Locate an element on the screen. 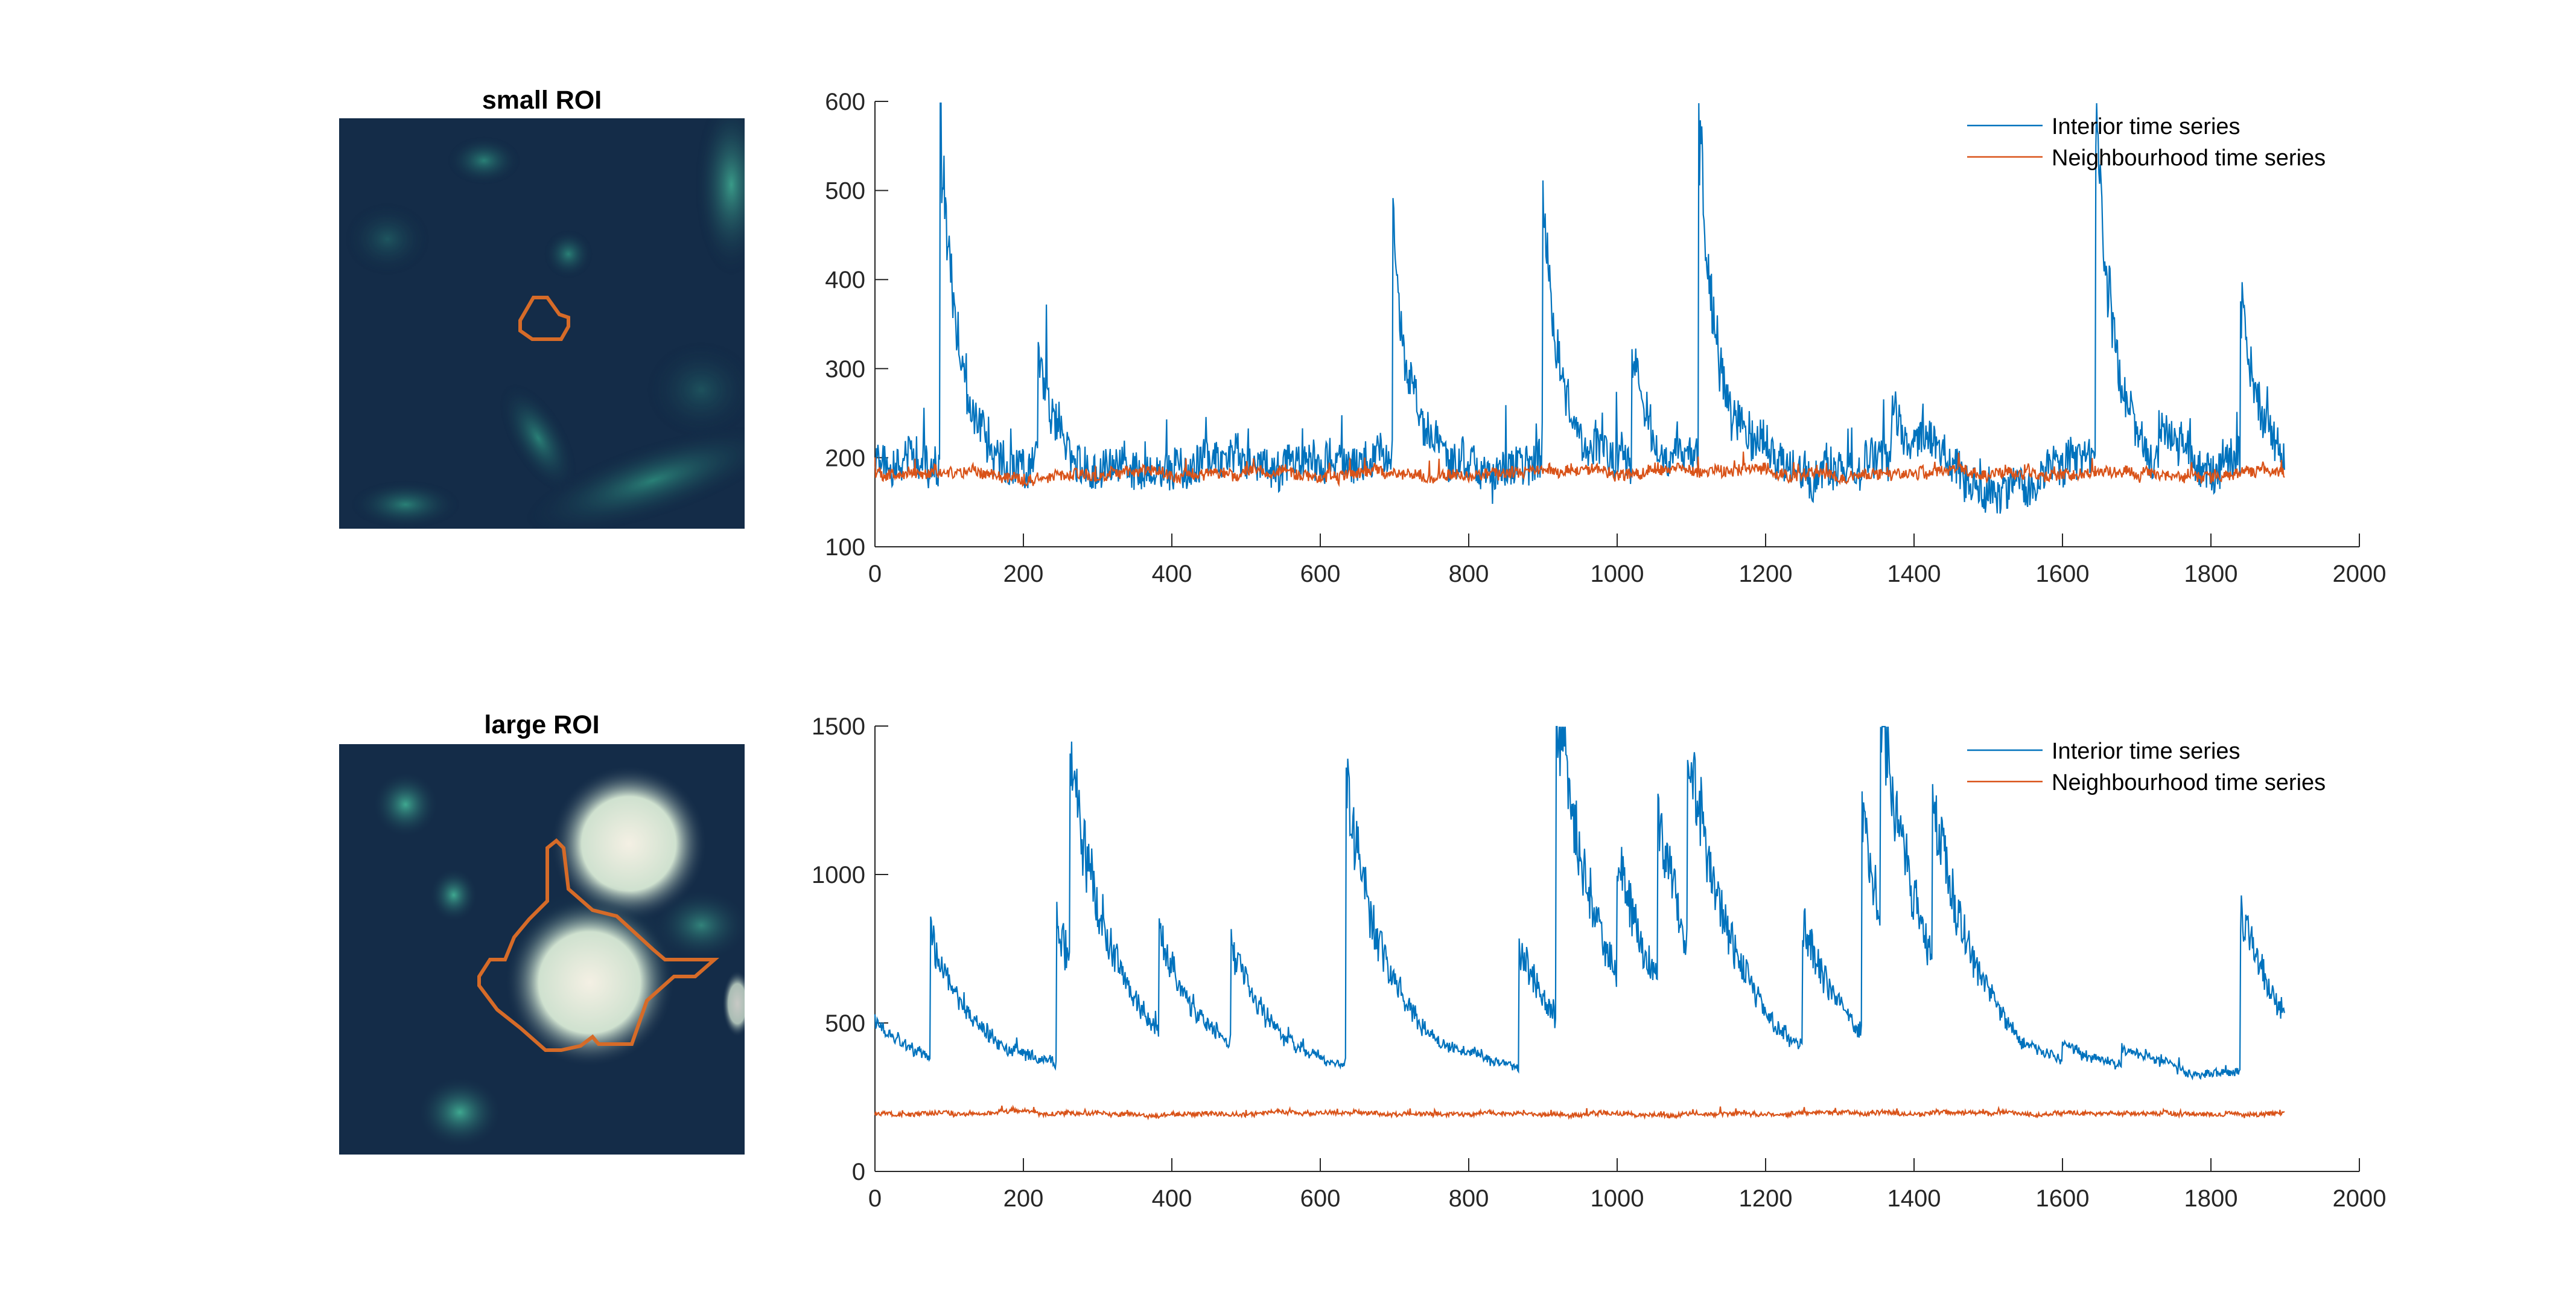  y-tick-label: 1000 is located at coordinates (839, 875).